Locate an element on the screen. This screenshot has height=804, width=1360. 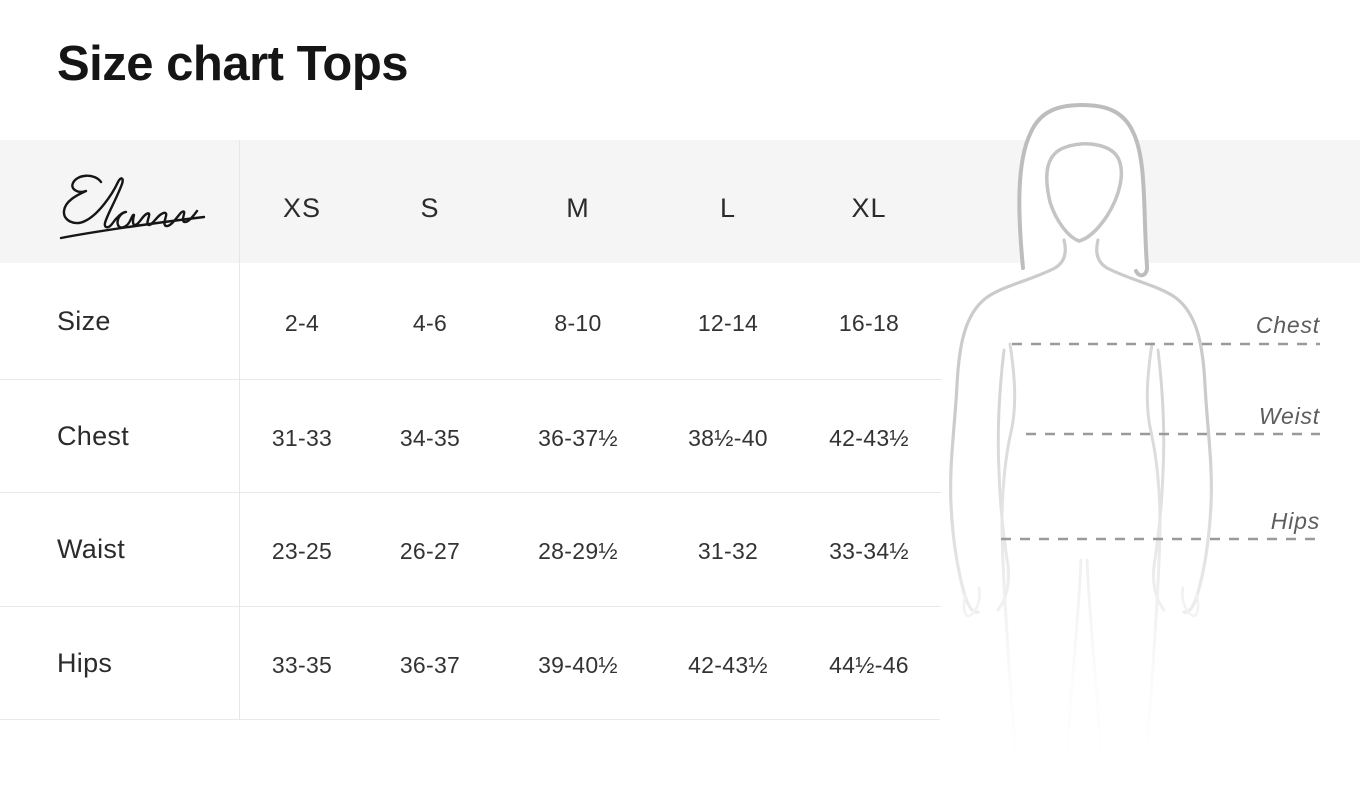
elan-logo-icon is located at coordinates (132, 206).